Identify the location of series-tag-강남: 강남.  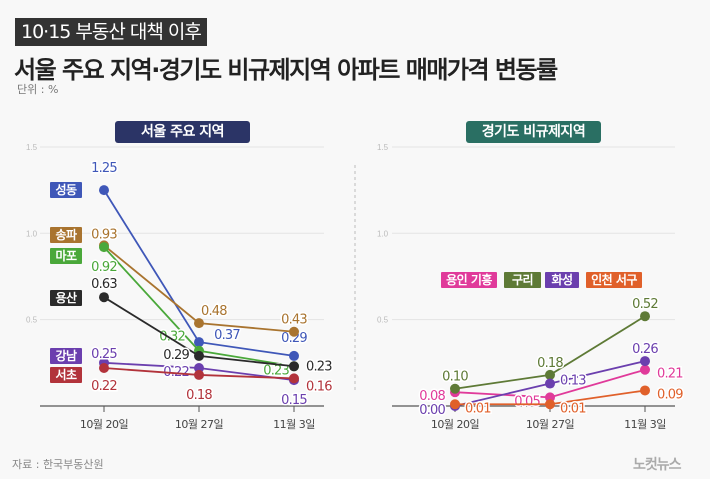
(66, 356).